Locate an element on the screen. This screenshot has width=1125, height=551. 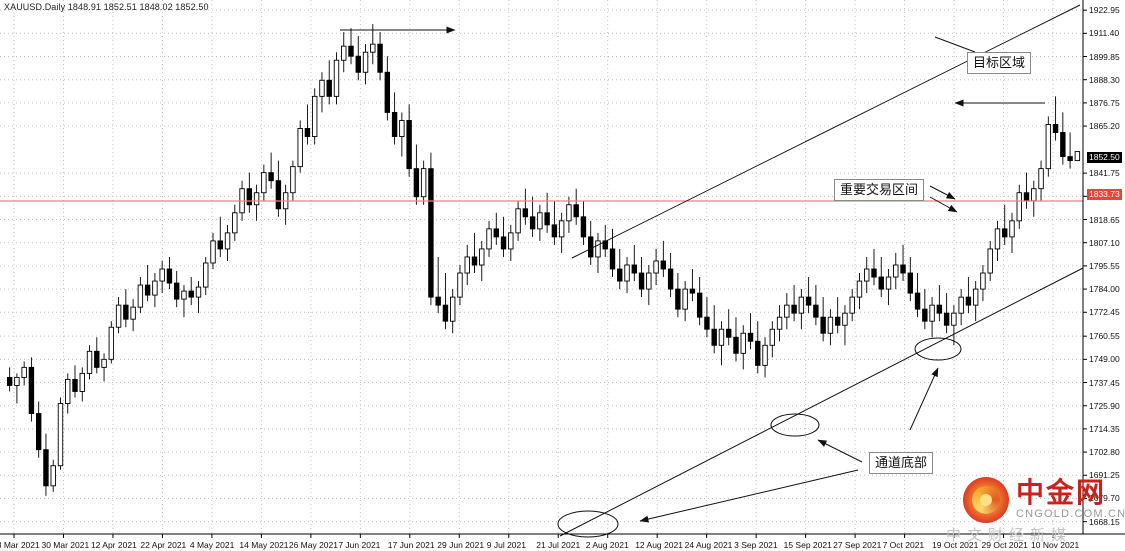
price-axis-label: 1714.35 is located at coordinates (1104, 428).